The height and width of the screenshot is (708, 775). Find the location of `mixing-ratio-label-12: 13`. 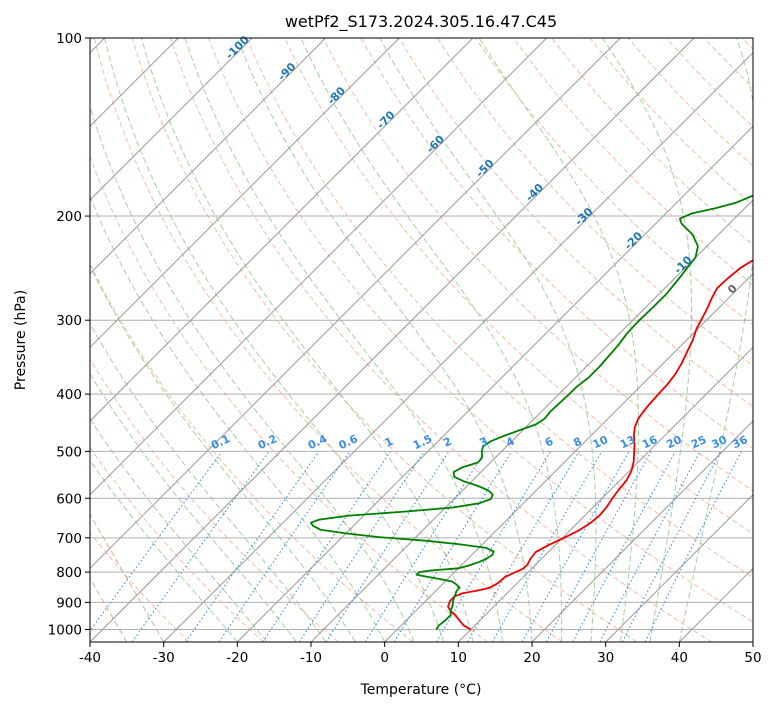

mixing-ratio-label-12: 13 is located at coordinates (627, 442).